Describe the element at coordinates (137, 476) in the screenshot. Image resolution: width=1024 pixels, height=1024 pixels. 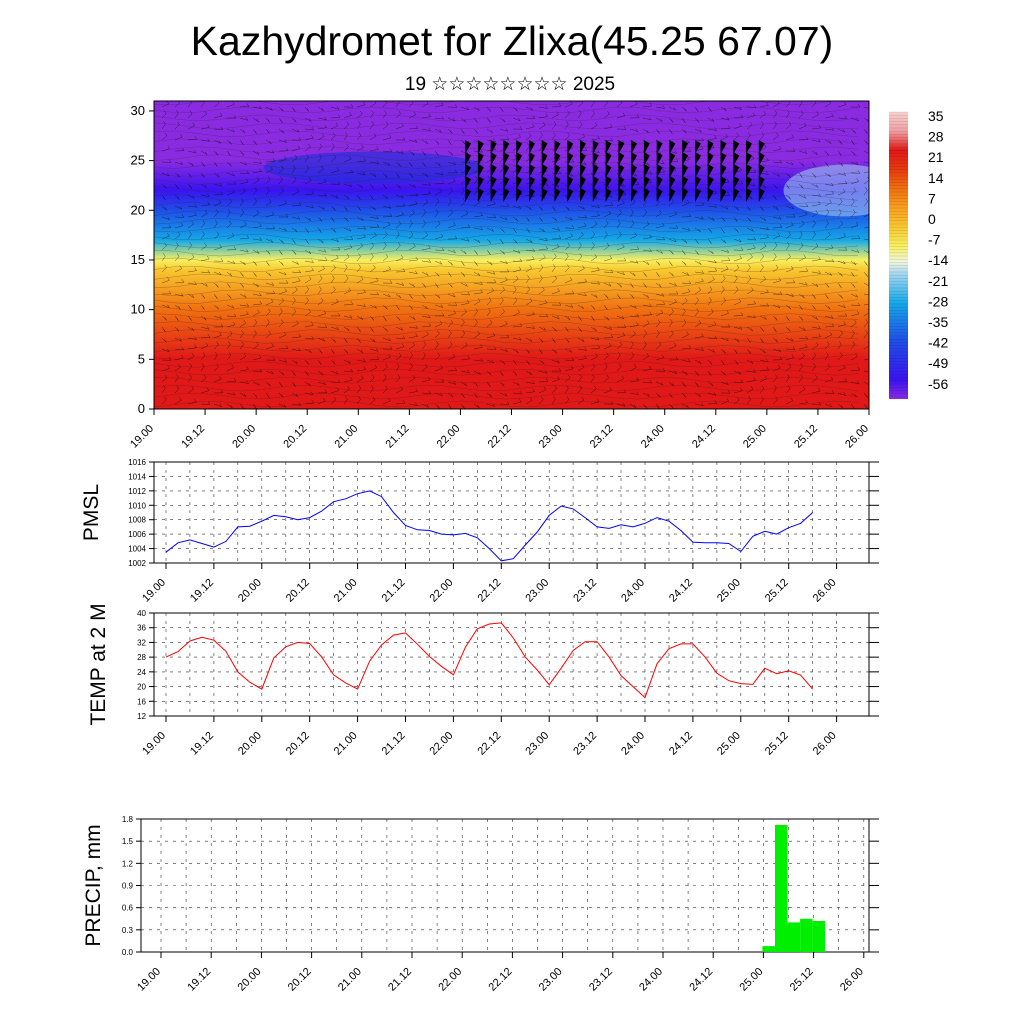
I see `y-tick-label: 1014` at that location.